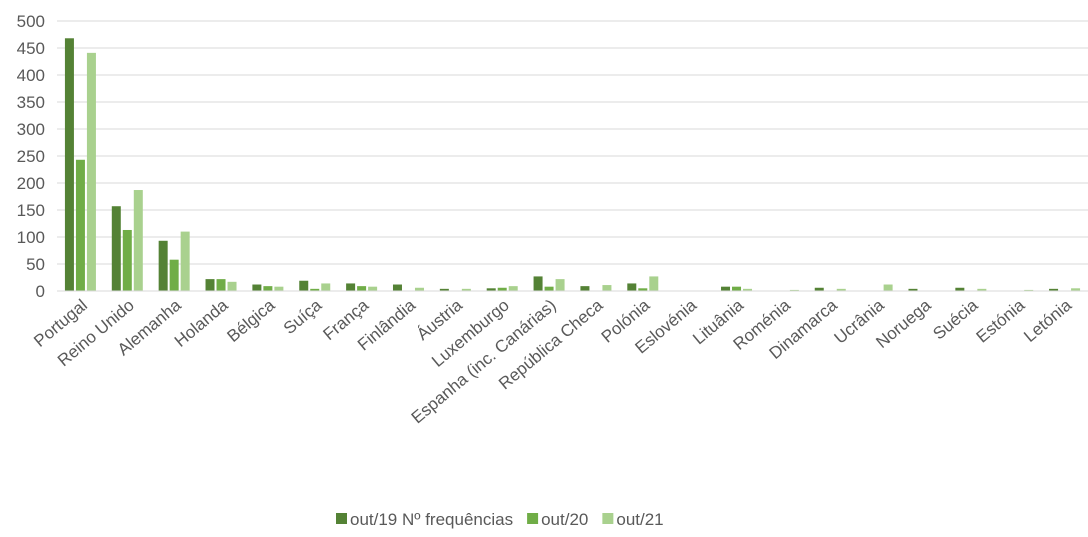  What do you see at coordinates (31, 210) in the screenshot?
I see `y-tick-label: 150` at bounding box center [31, 210].